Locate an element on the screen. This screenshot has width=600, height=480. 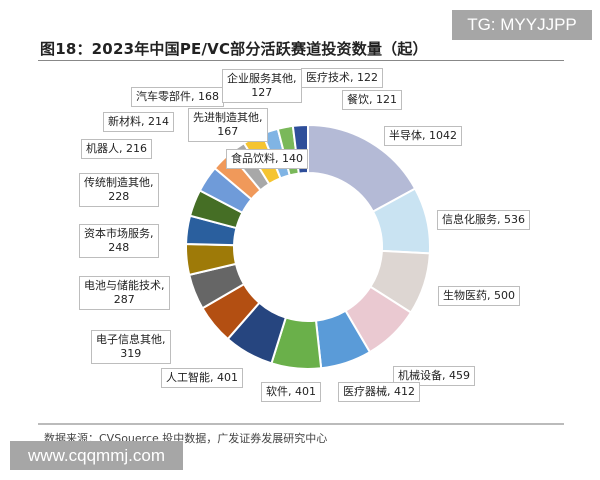
watermark-tg: TG: MYYJJPP is located at coordinates (522, 25).